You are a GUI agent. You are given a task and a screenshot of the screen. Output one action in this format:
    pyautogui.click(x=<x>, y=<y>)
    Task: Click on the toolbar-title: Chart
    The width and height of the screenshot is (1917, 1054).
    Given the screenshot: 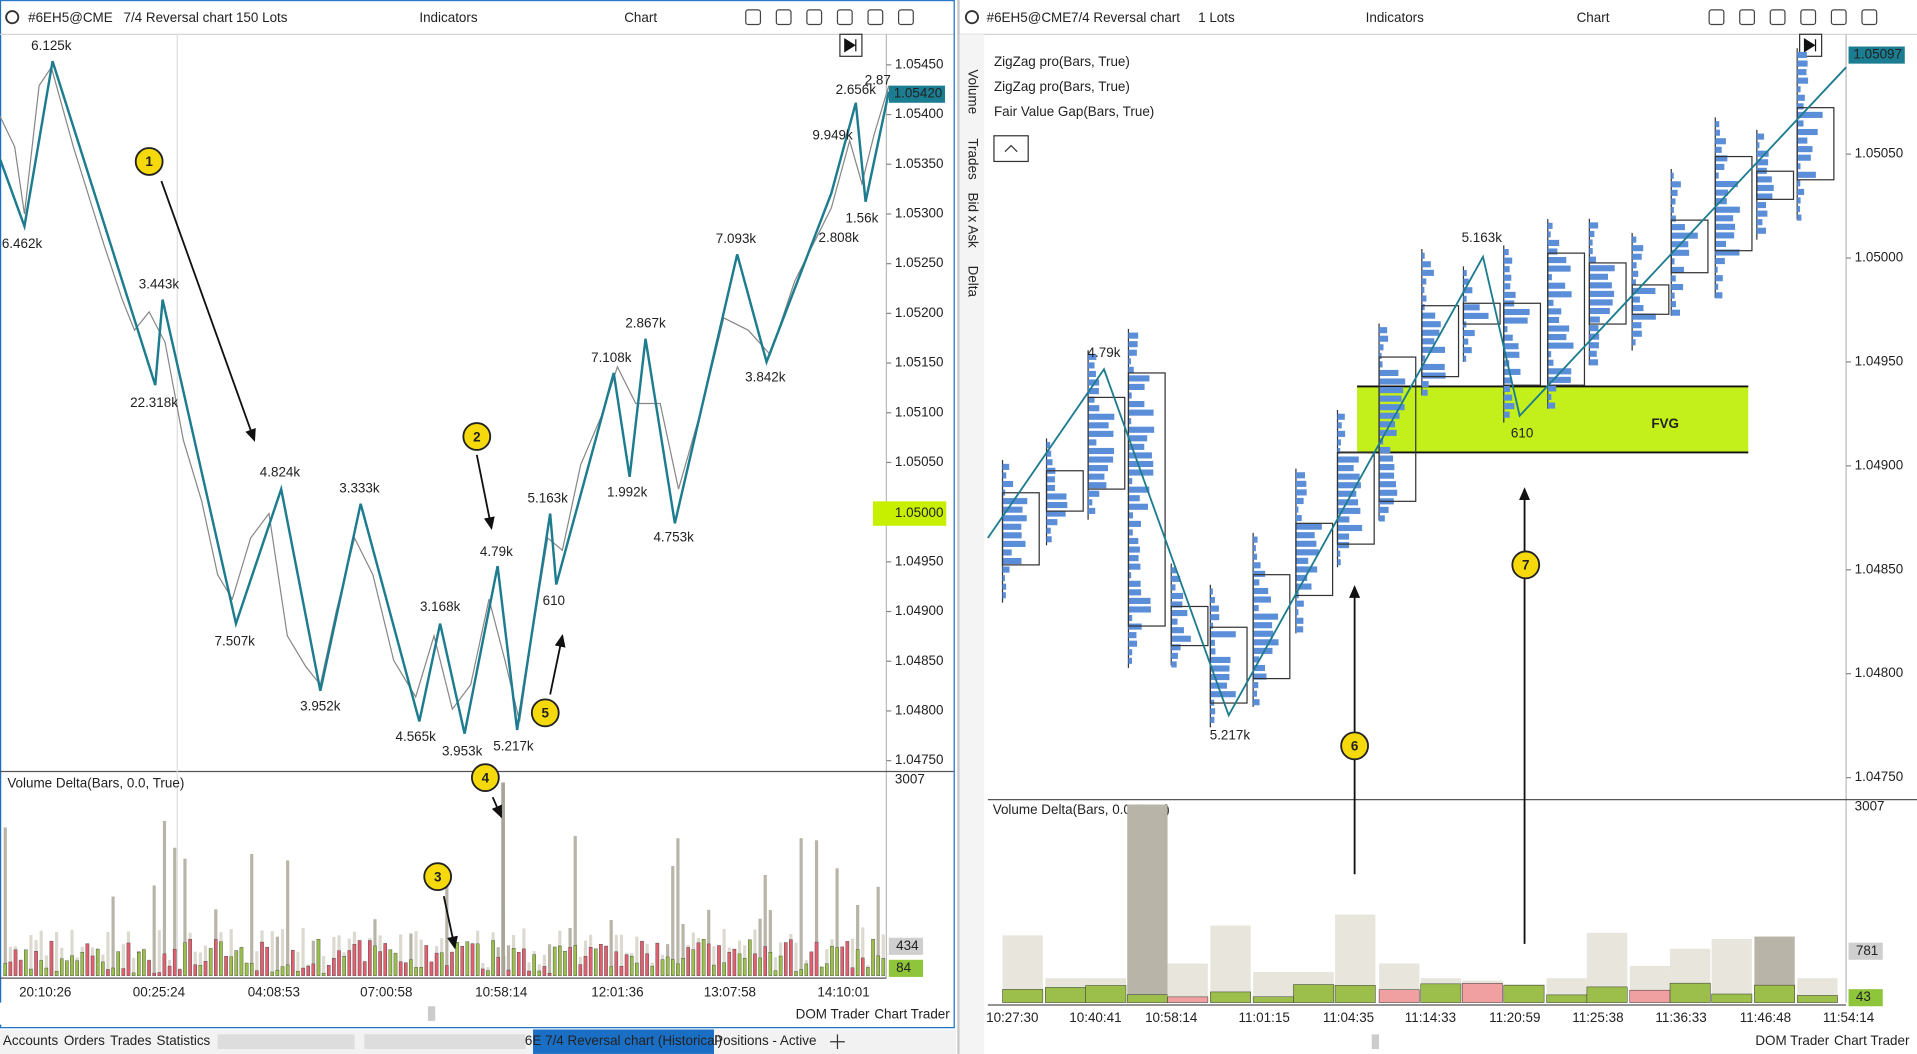 What is the action you would take?
    pyautogui.click(x=640, y=17)
    